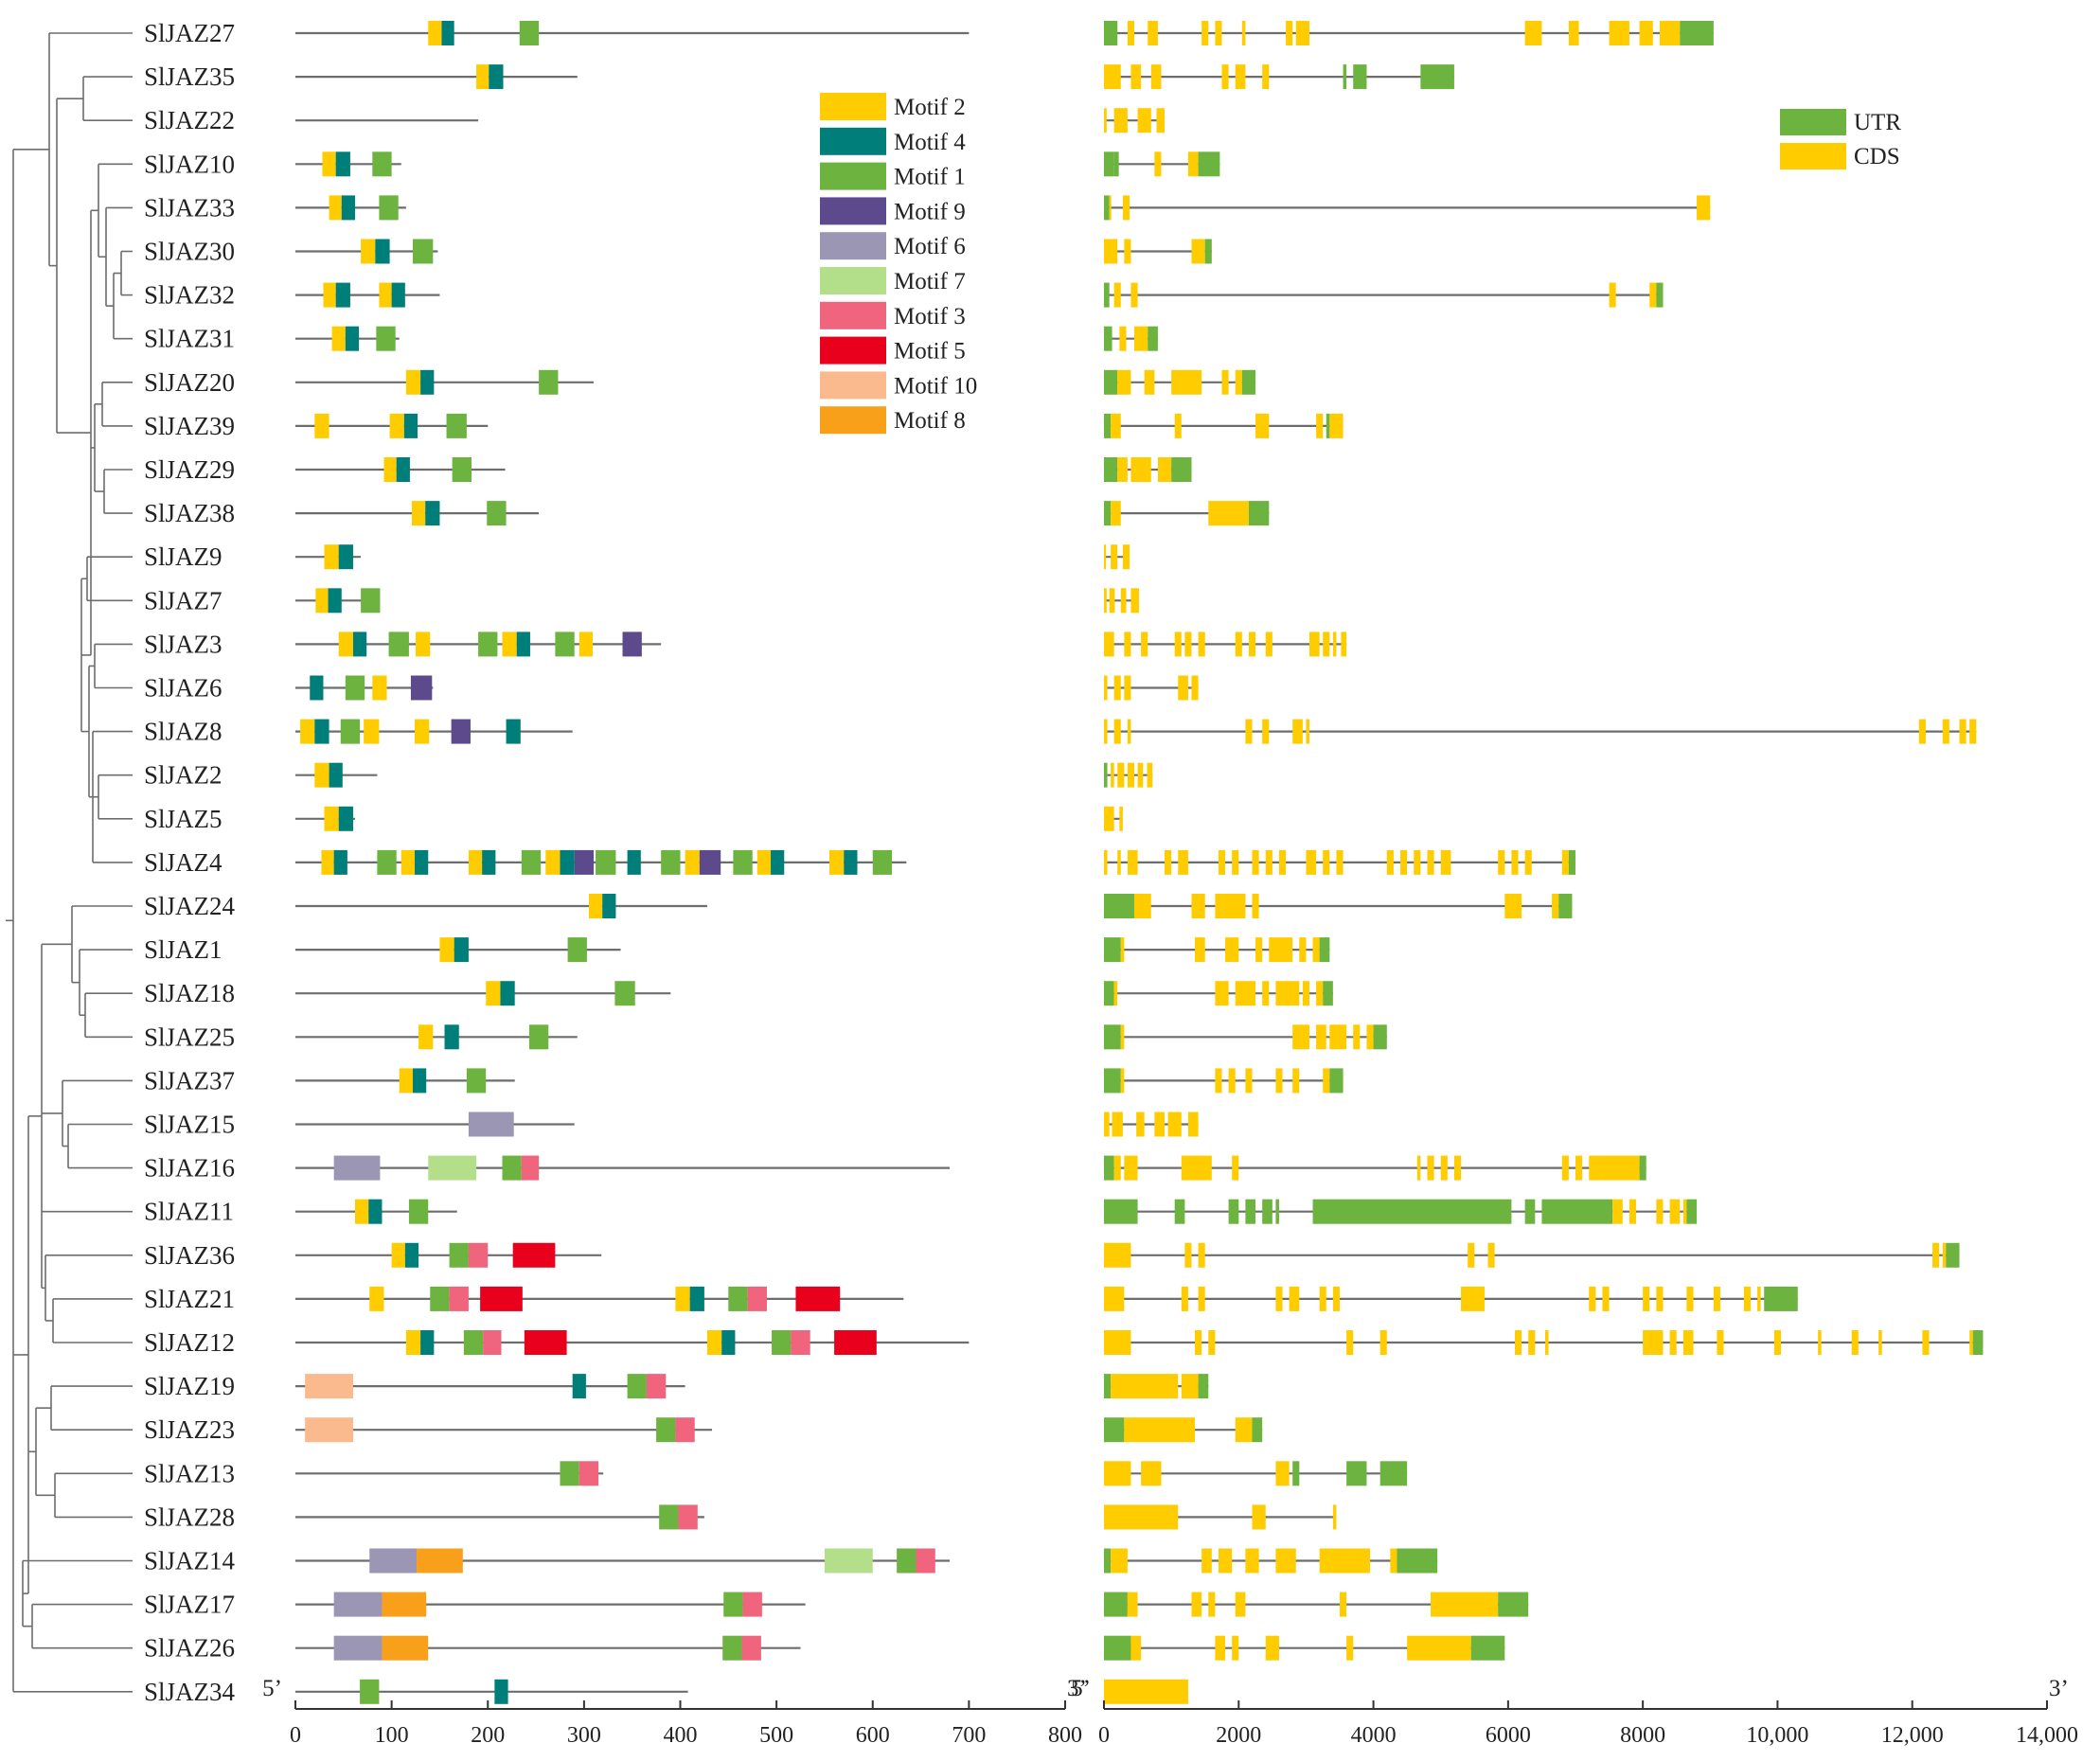 The image size is (2100, 1761). Describe the element at coordinates (189, 1517) in the screenshot. I see `gene-label: SlJAZ28` at that location.